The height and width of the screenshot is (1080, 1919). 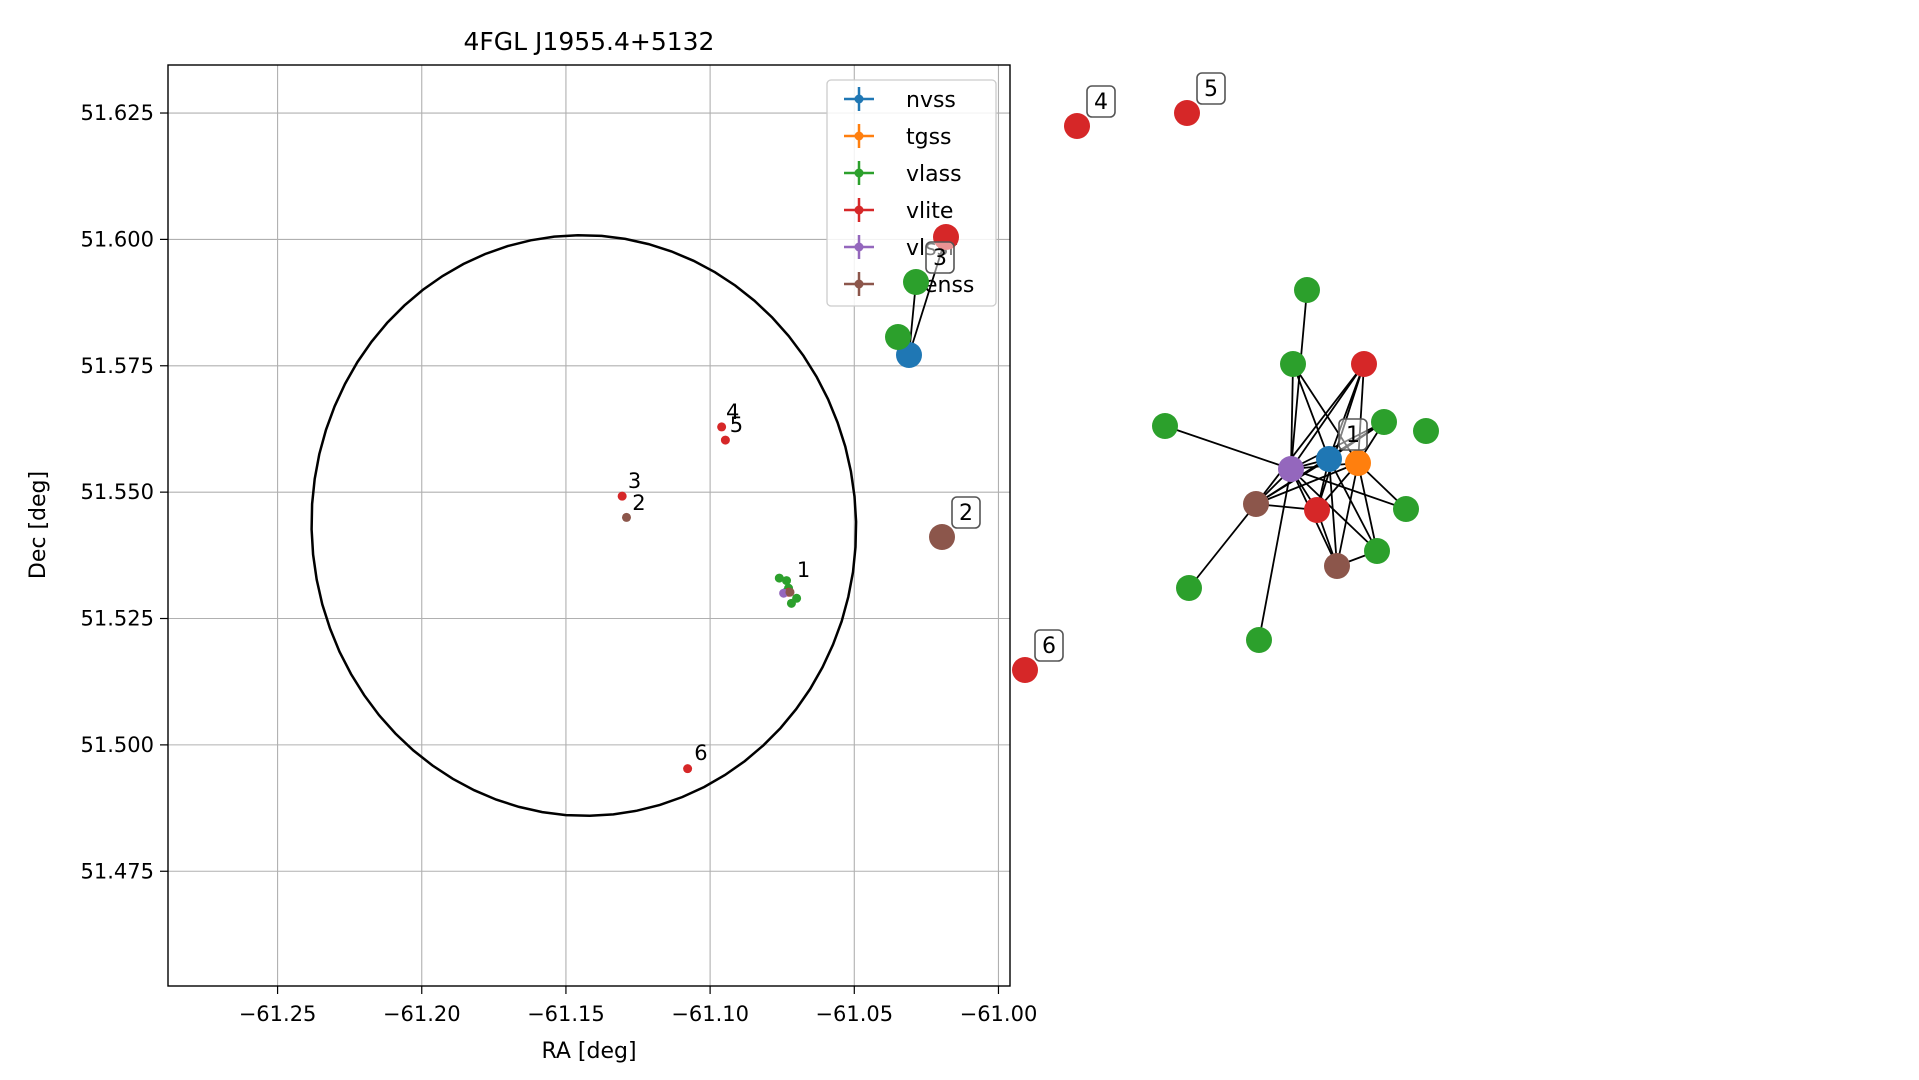 What do you see at coordinates (709, 598) in the screenshot?
I see `source-markers` at bounding box center [709, 598].